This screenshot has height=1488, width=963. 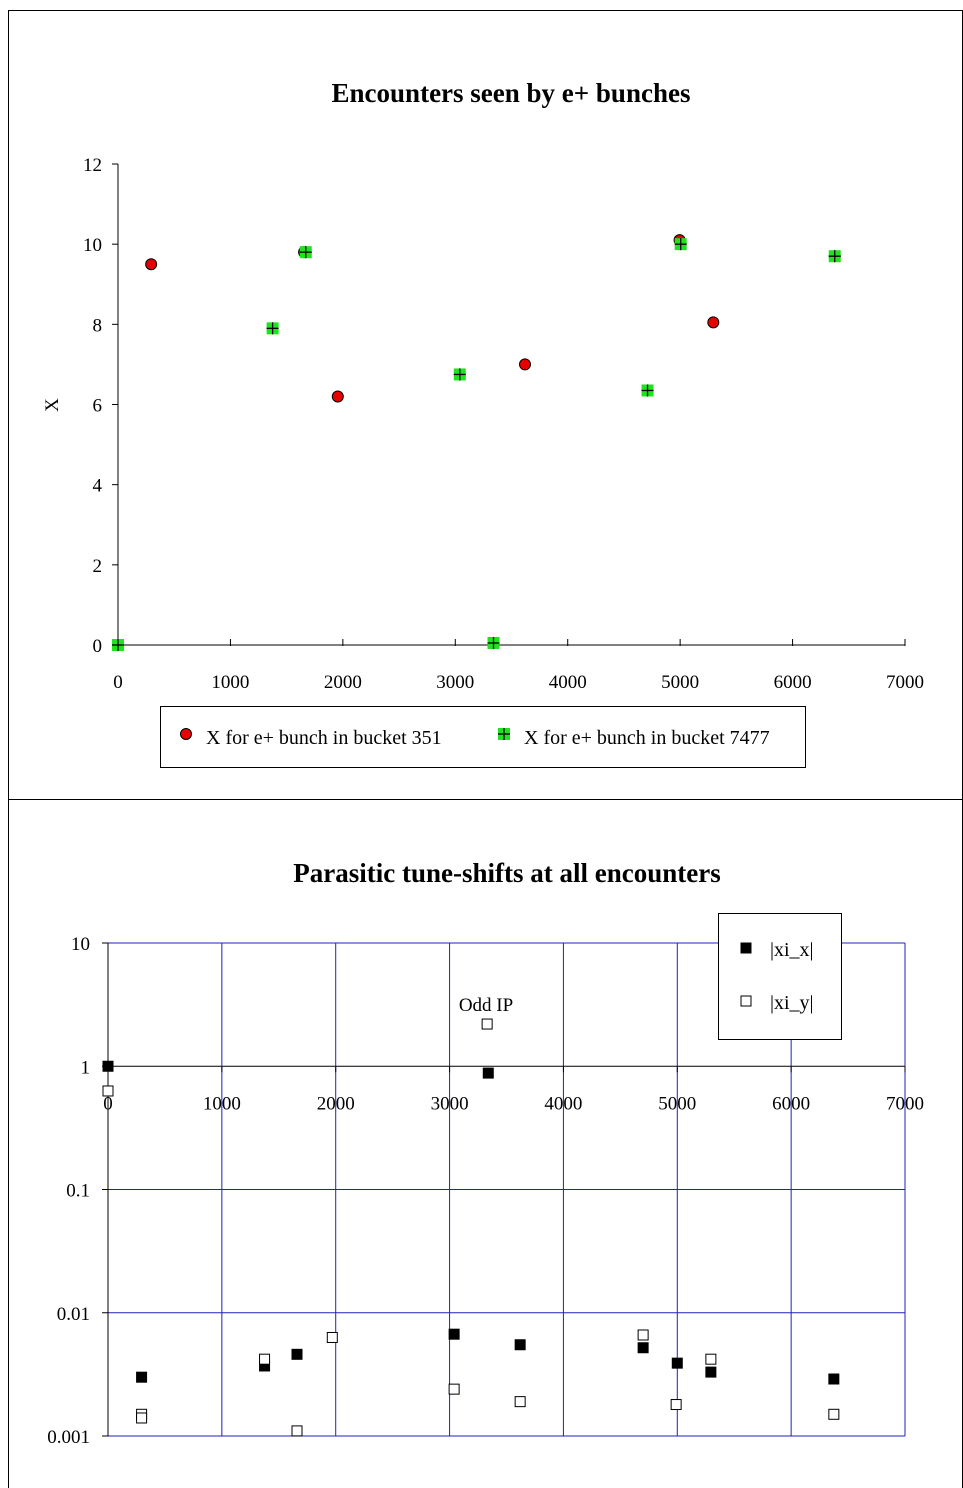 What do you see at coordinates (336, 1103) in the screenshot?
I see `chart2-x-tick-label: 2000` at bounding box center [336, 1103].